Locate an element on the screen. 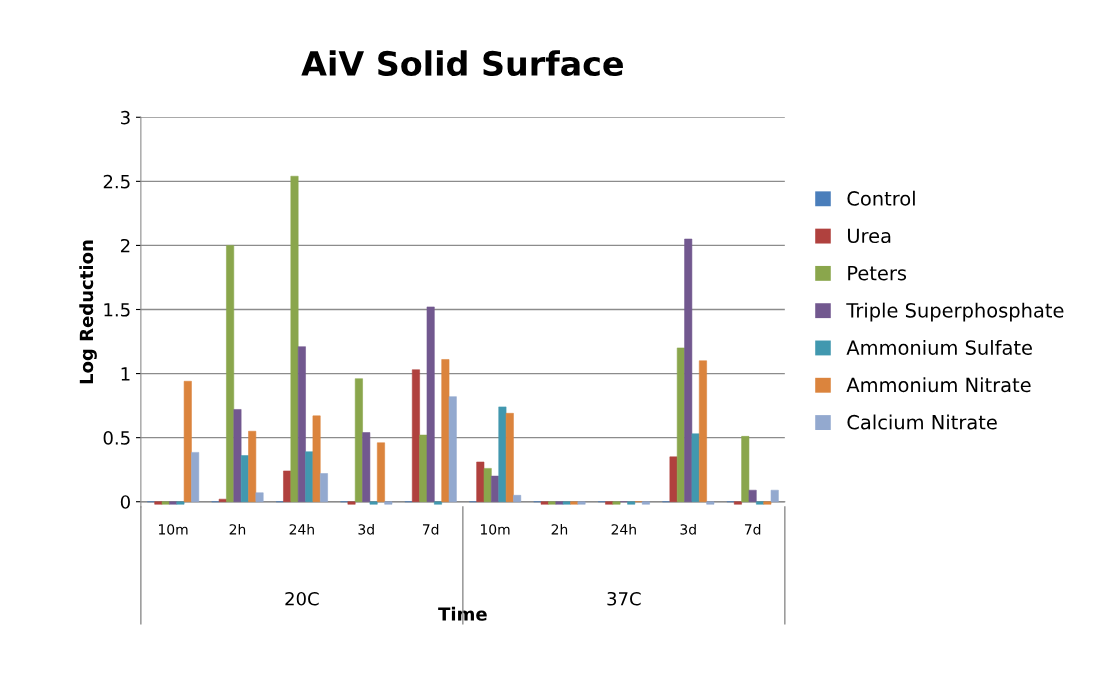 The height and width of the screenshot is (674, 1118). y-tick-label: 2 is located at coordinates (125, 245).